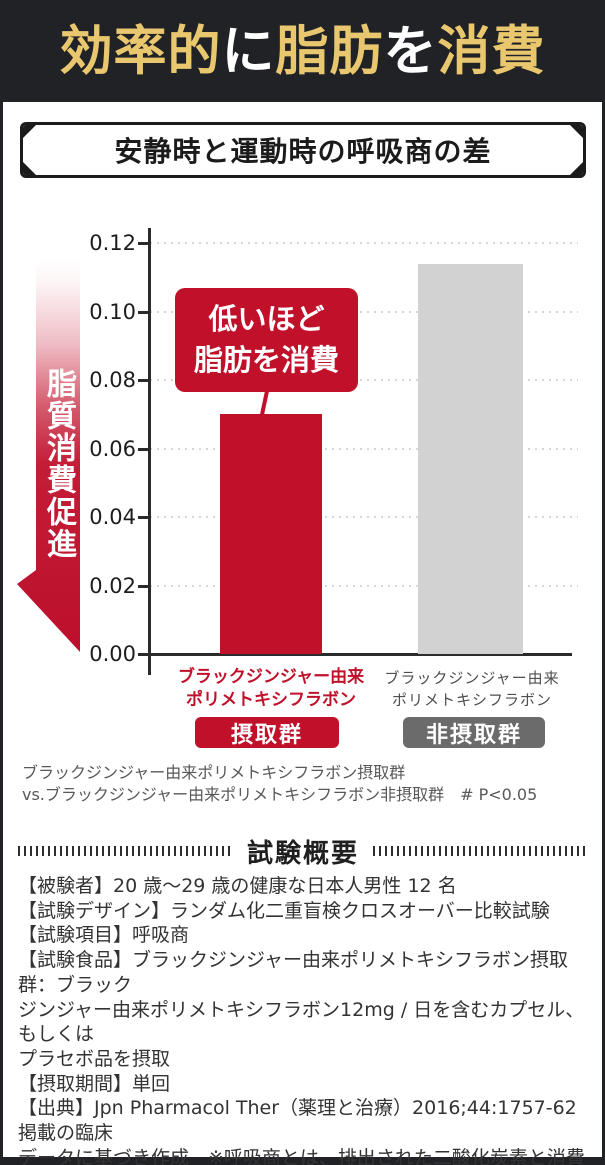 The image size is (605, 1165). Describe the element at coordinates (267, 732) in the screenshot. I see `intake-group-badge: 摂取群` at that location.